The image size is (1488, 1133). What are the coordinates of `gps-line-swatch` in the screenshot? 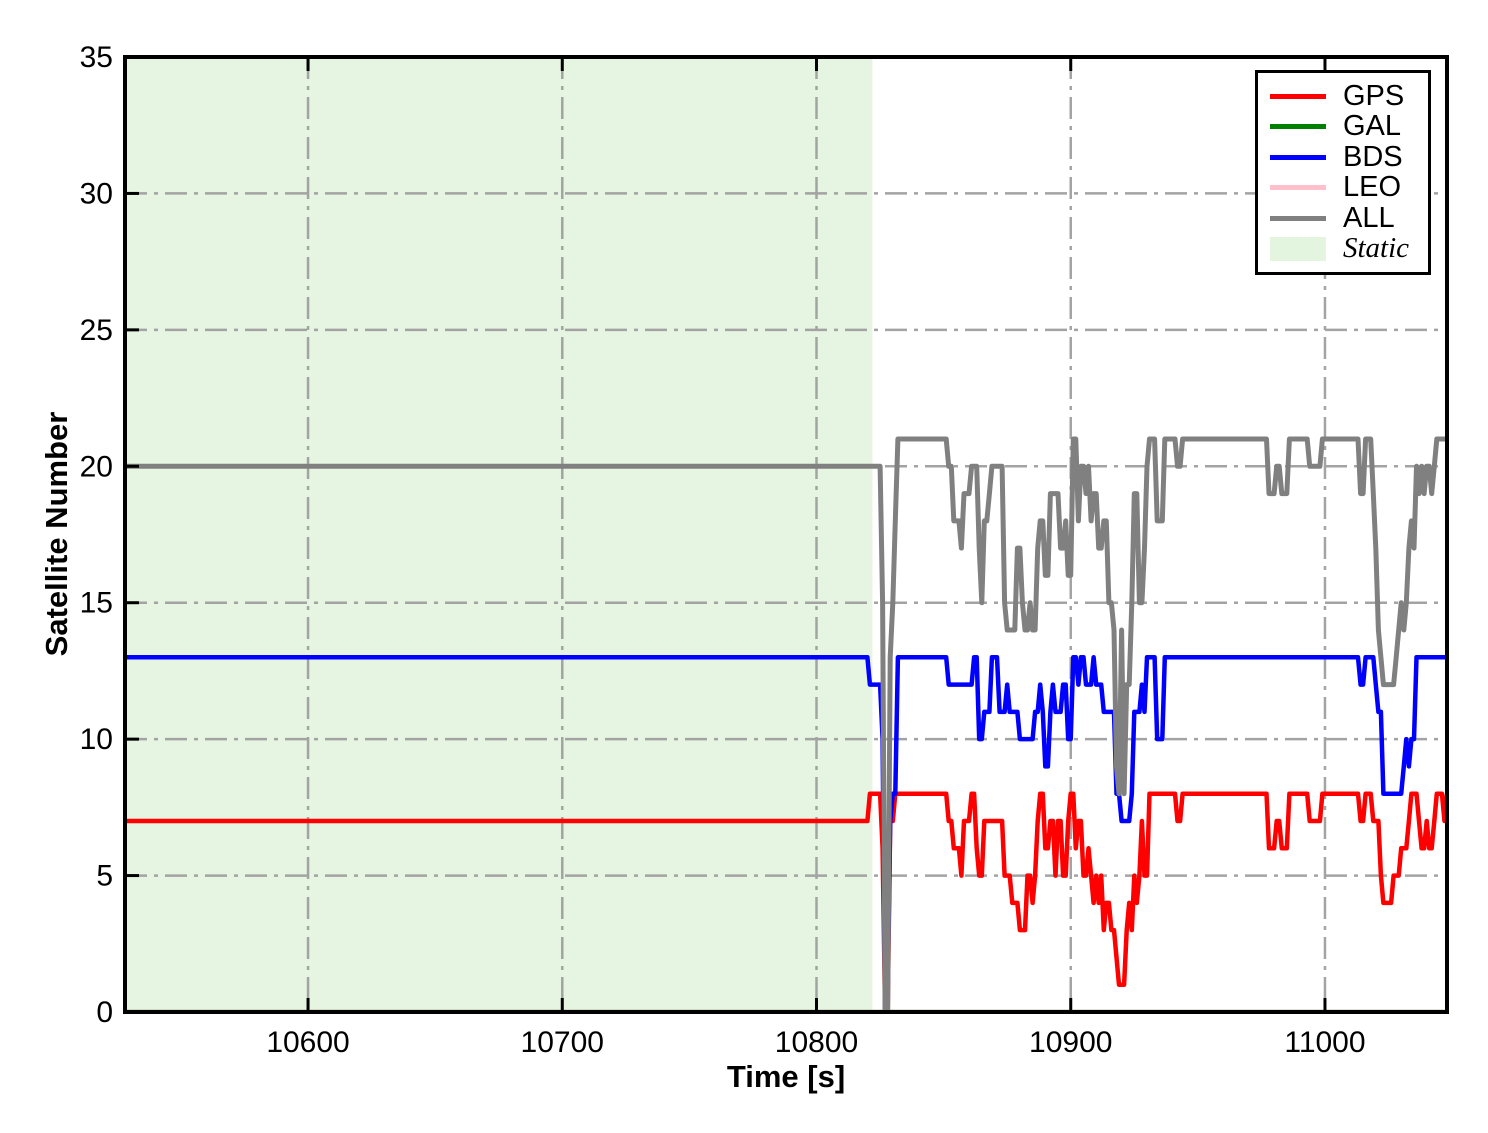 It's located at (1298, 96).